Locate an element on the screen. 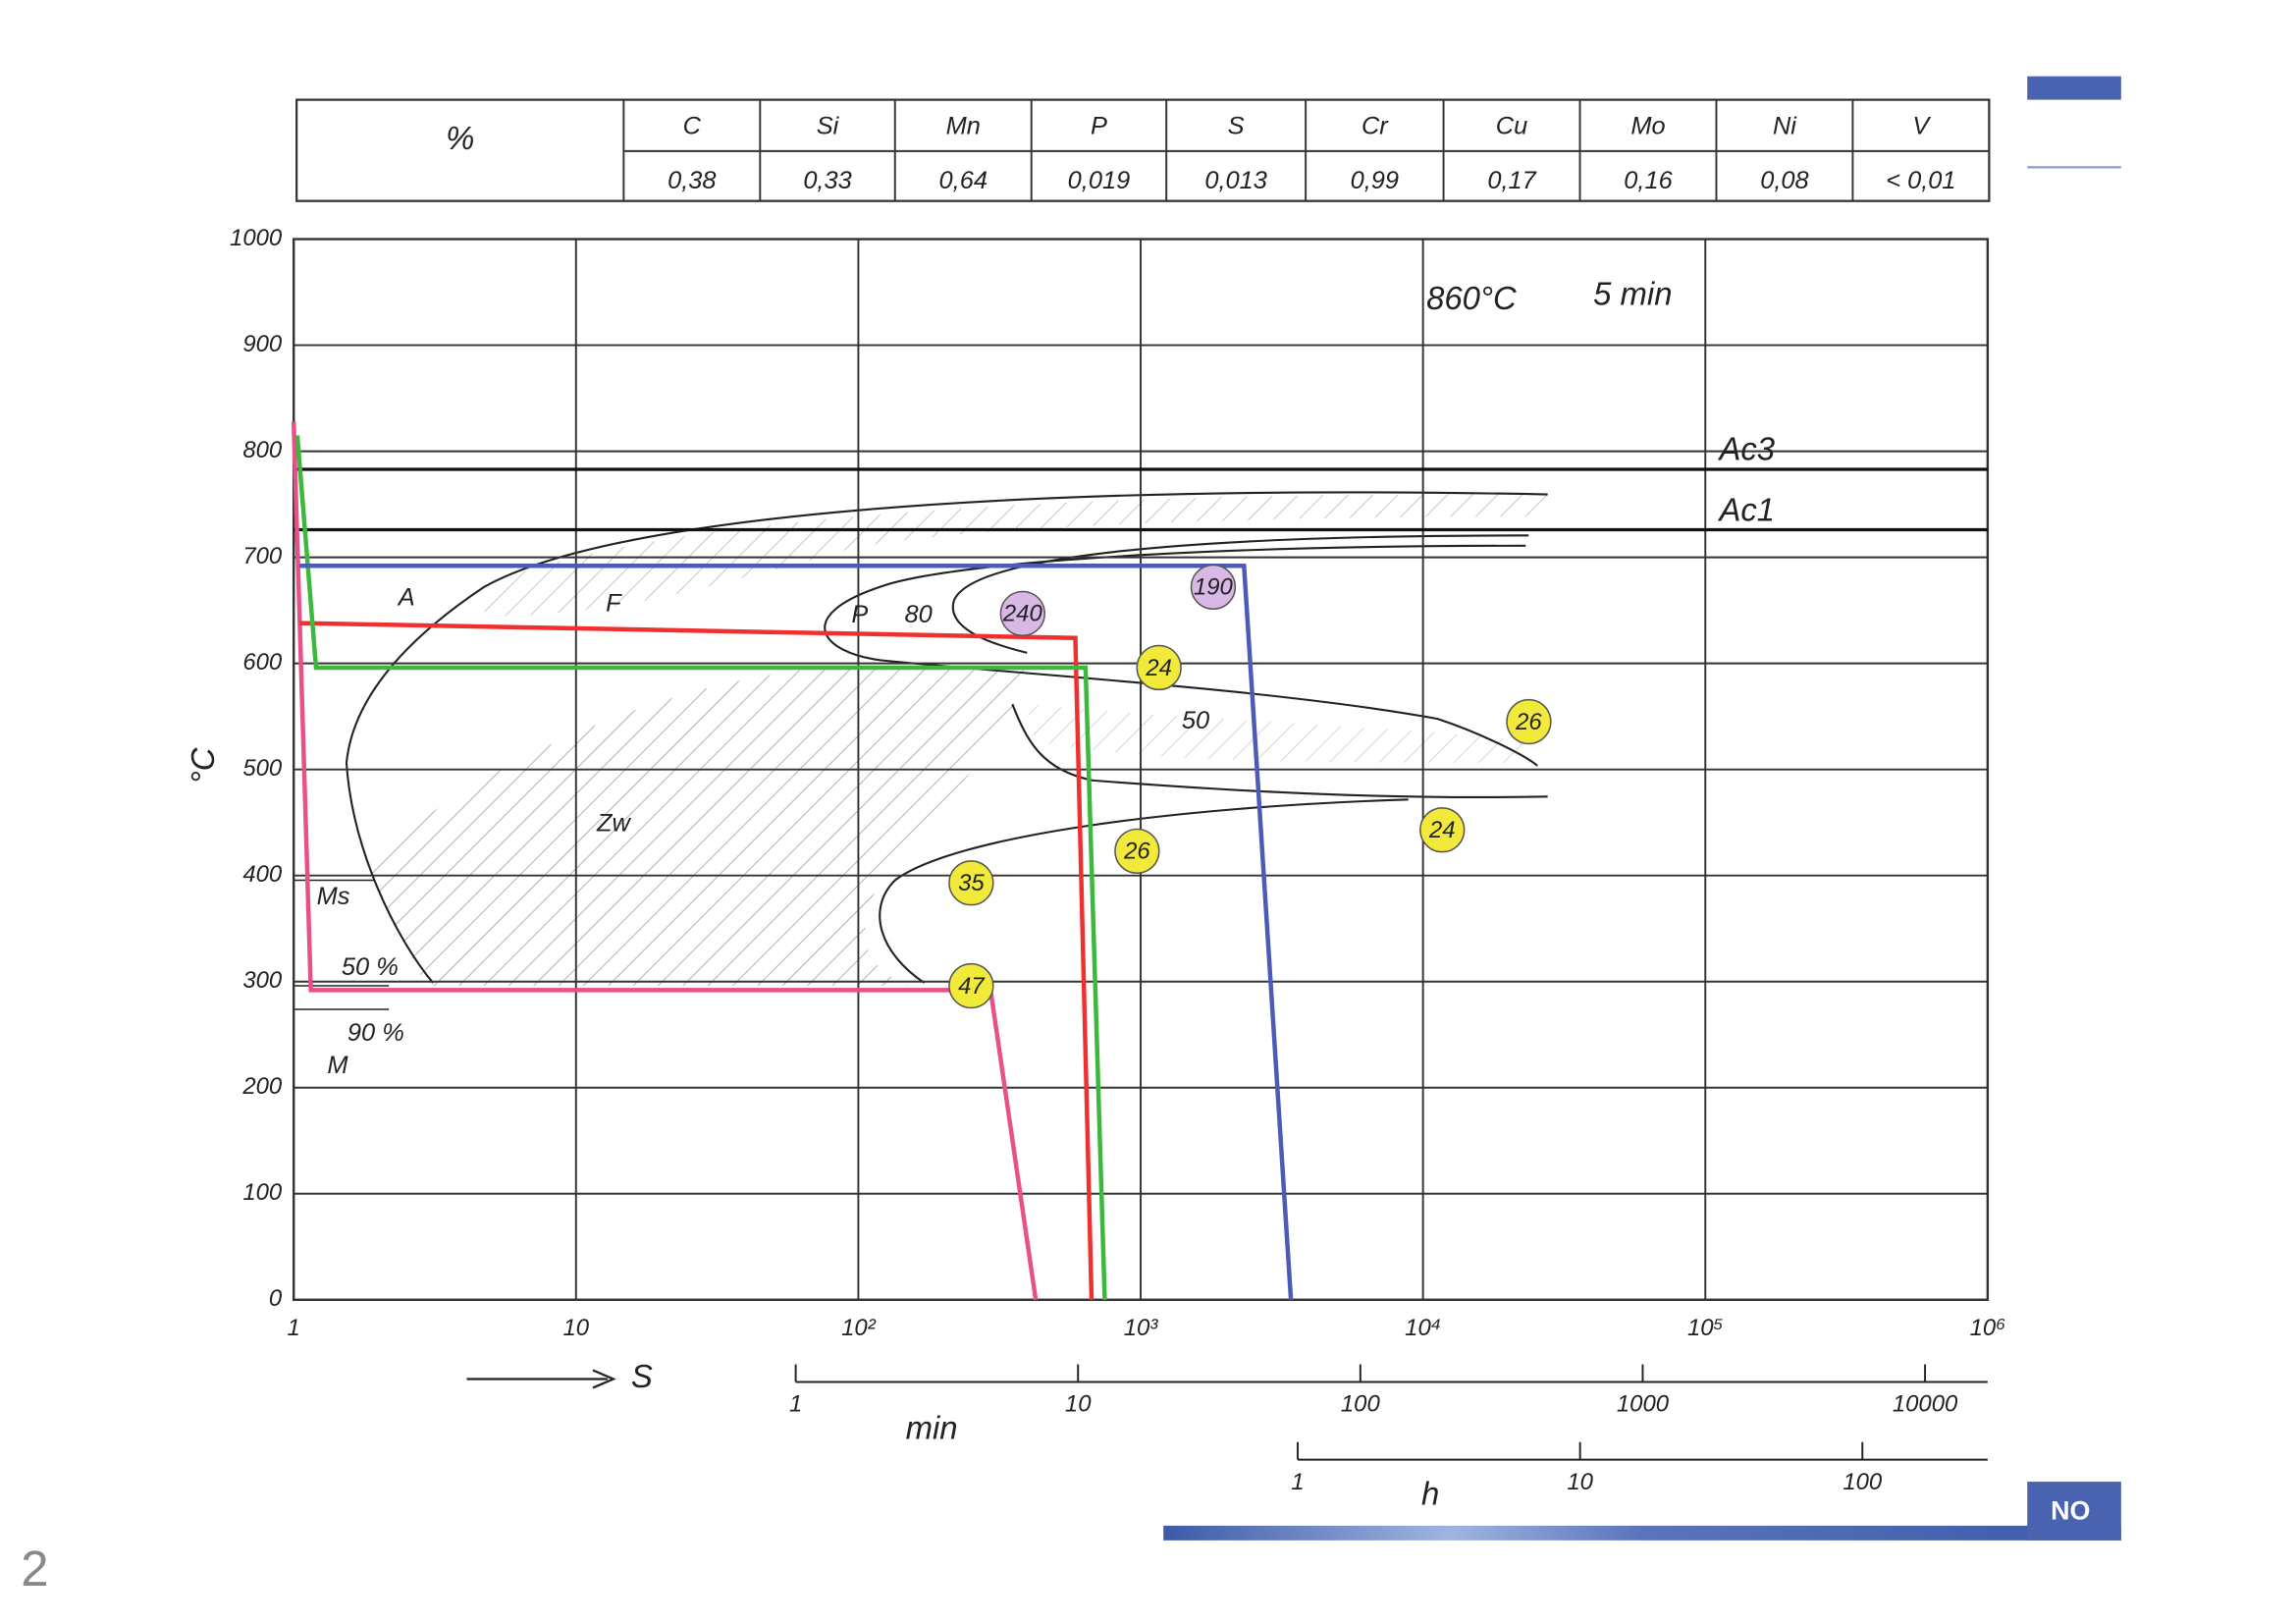 Image resolution: width=2296 pixels, height=1624 pixels. table-header: P is located at coordinates (1099, 126).